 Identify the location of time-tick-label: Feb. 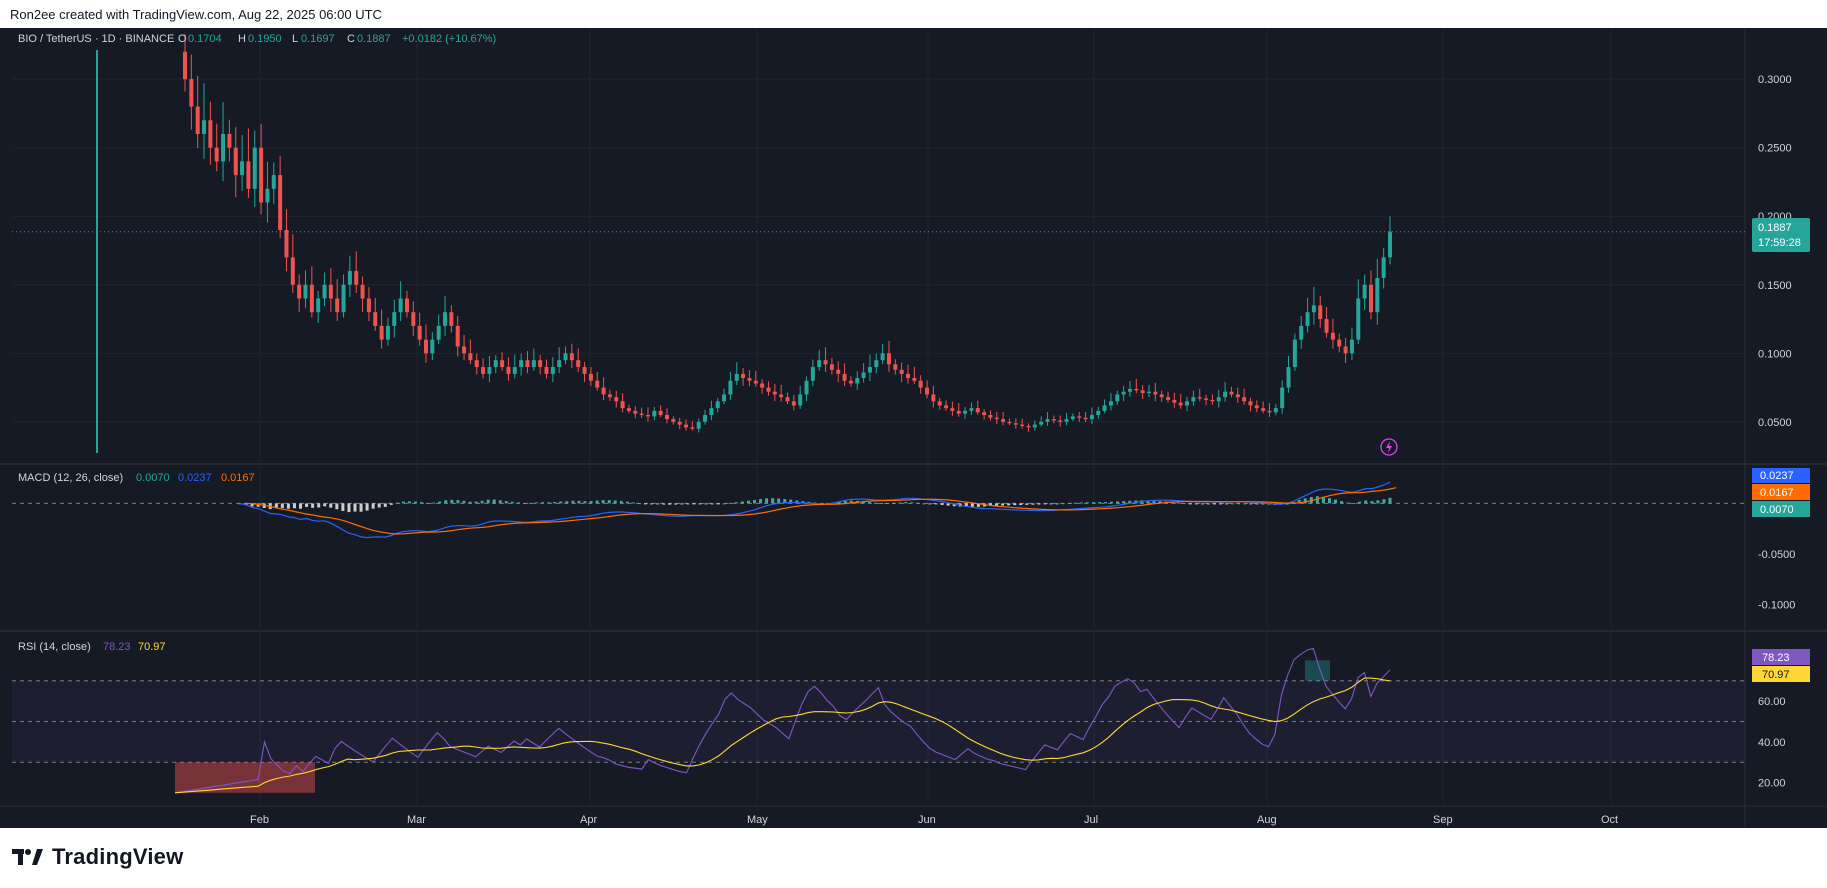
(259, 820).